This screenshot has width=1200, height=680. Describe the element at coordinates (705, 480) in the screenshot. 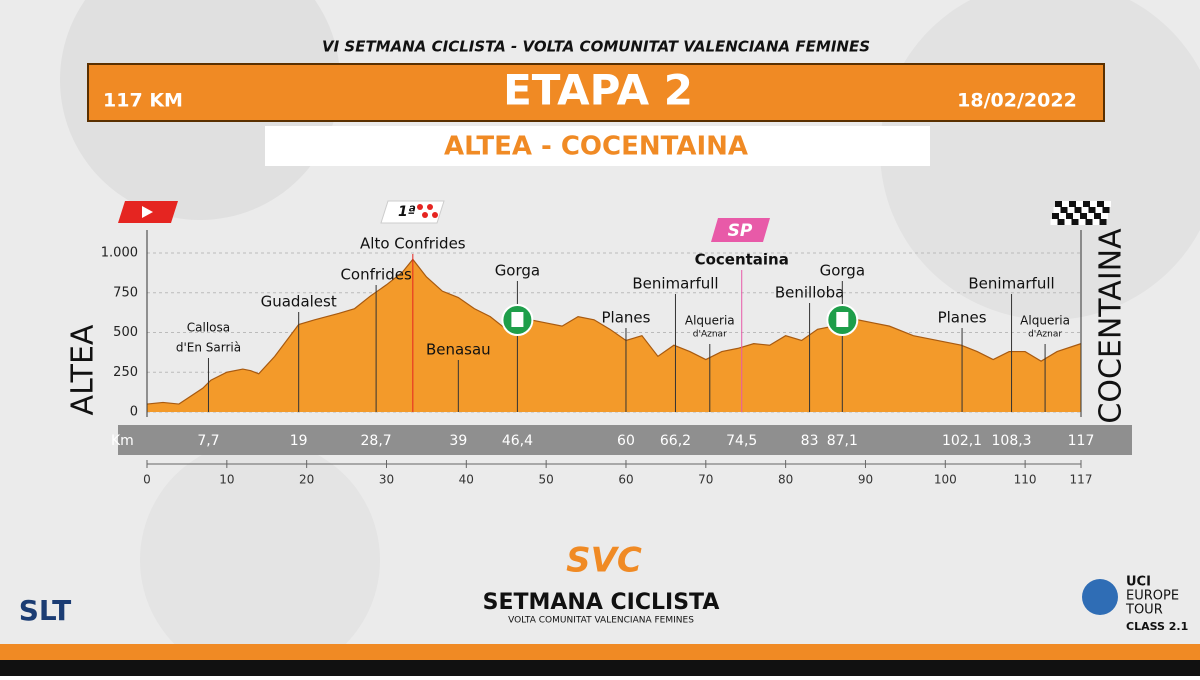

I see `x-tick-label: 70` at that location.